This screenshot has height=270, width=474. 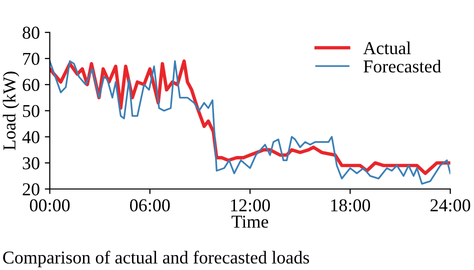 What do you see at coordinates (156, 259) in the screenshot?
I see `text: Comparison of actual and forecasted loads` at bounding box center [156, 259].